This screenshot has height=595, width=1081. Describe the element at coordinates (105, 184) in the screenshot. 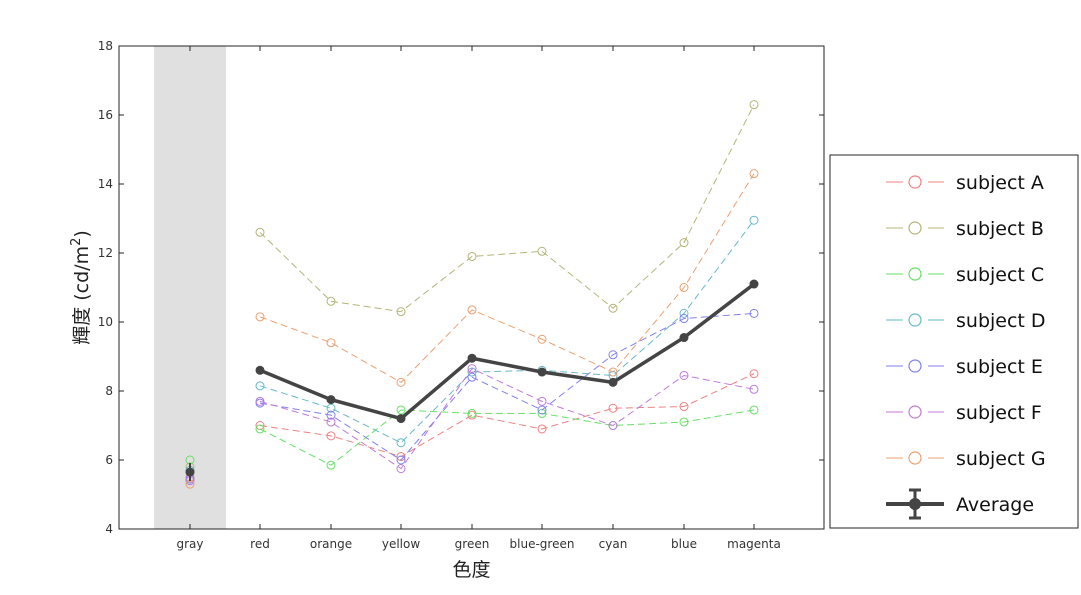

I see `y-tick-label: 14` at that location.